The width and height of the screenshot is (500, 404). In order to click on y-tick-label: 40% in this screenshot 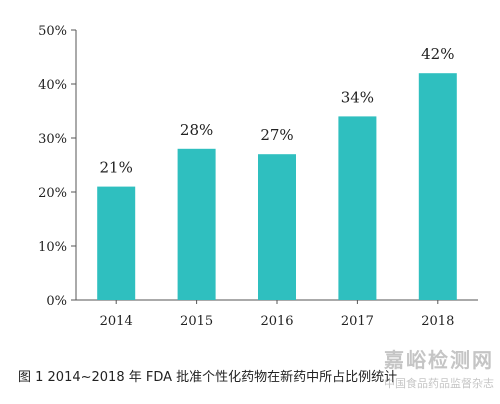, I will do `click(52, 85)`.